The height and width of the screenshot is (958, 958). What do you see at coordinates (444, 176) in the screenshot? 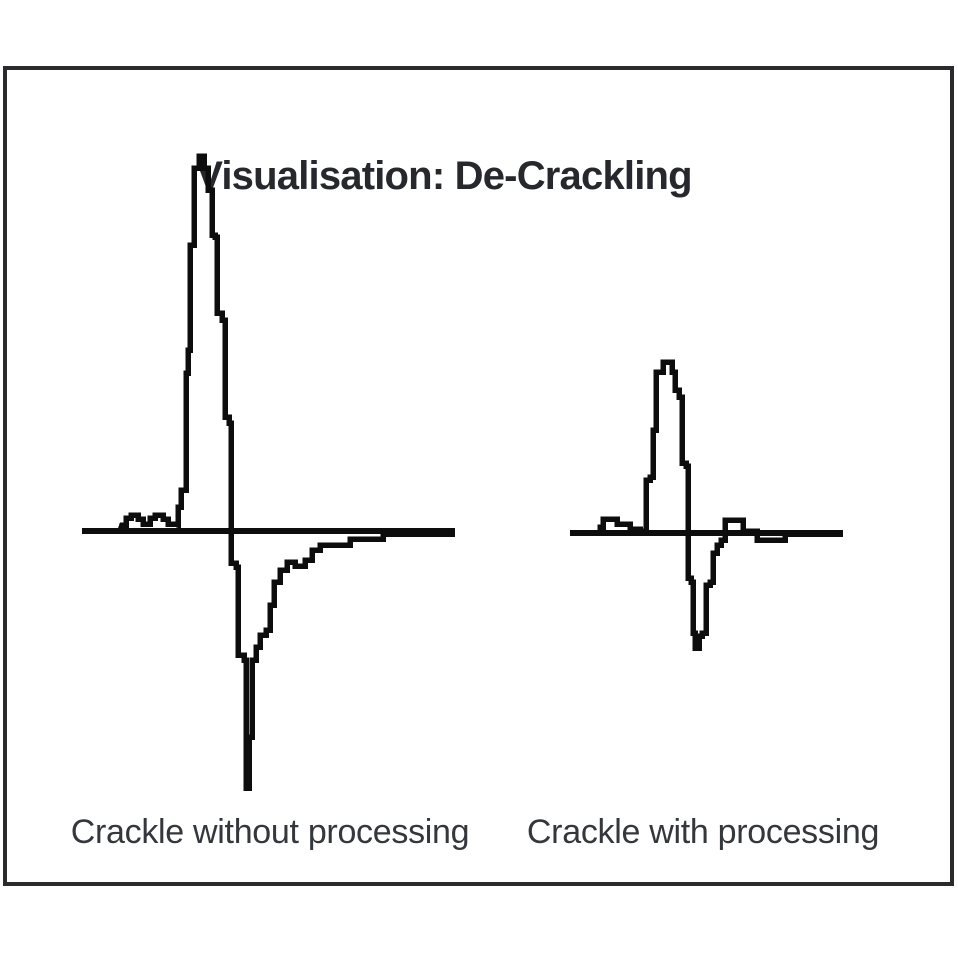
I see `figure-title: Visualisation: De-Crackling` at bounding box center [444, 176].